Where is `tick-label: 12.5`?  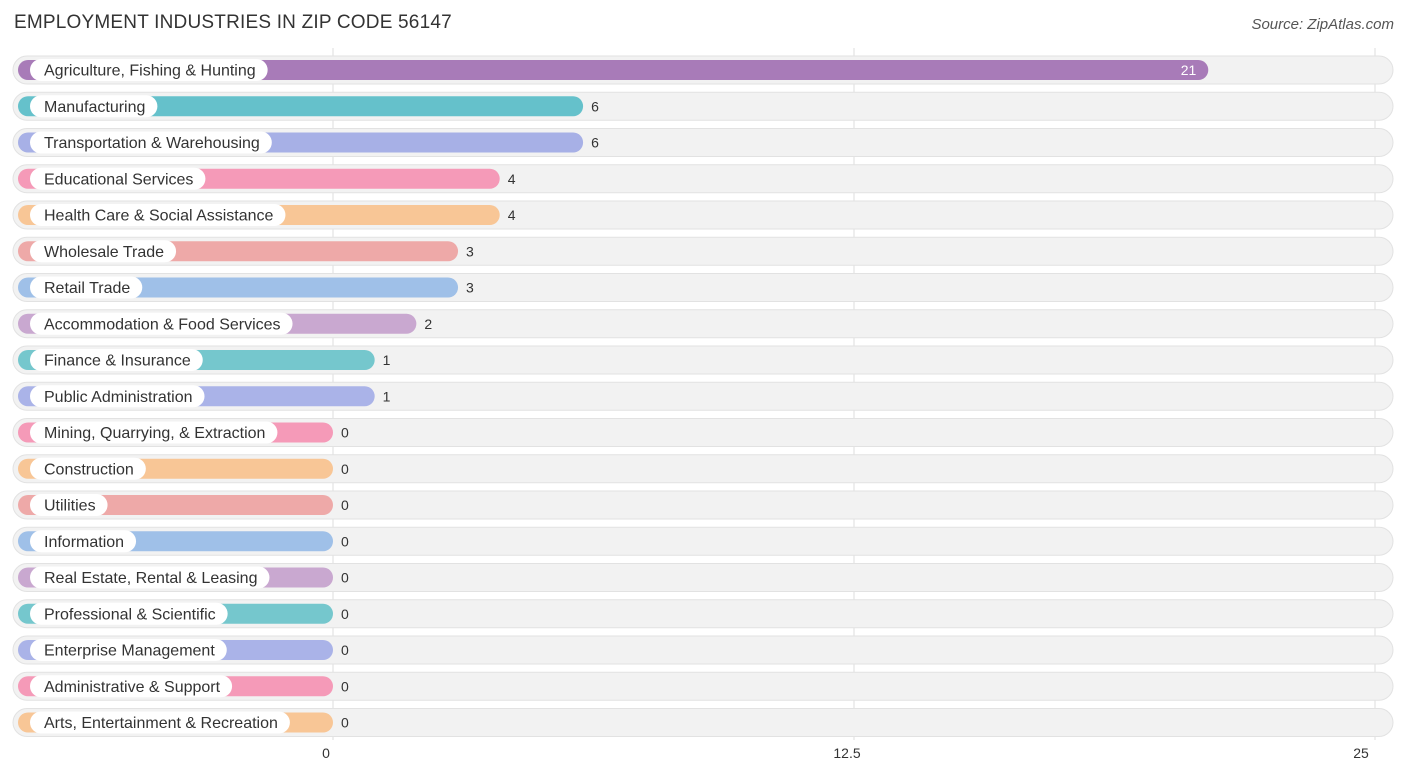 tick-label: 12.5 is located at coordinates (846, 753).